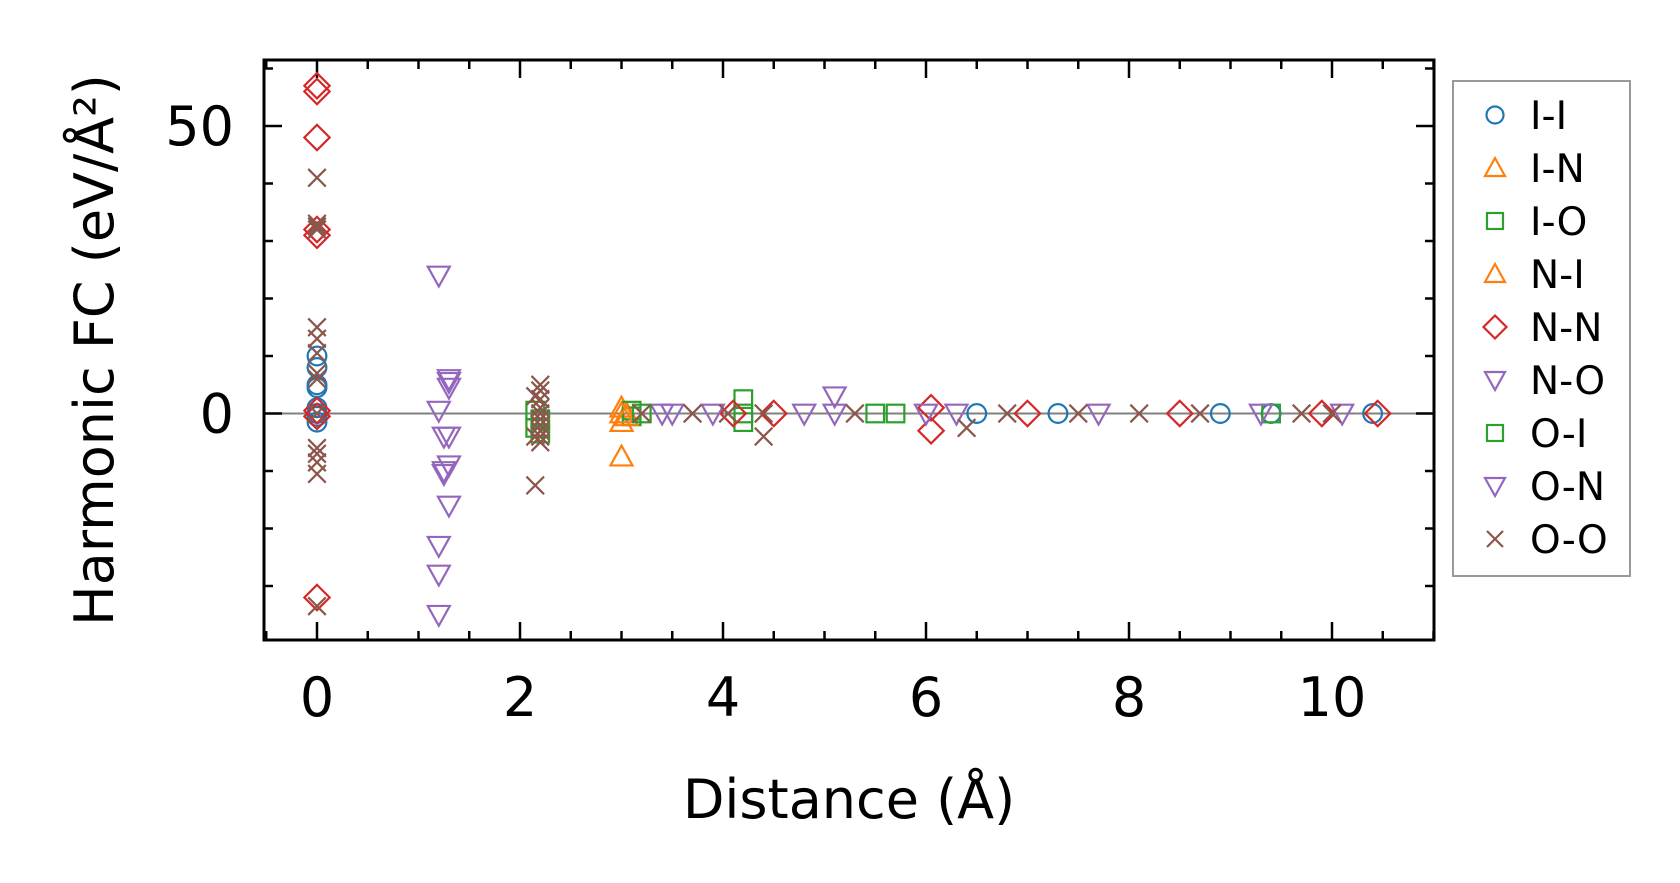  Describe the element at coordinates (1557, 169) in the screenshot. I see `legend-label: I-N` at that location.